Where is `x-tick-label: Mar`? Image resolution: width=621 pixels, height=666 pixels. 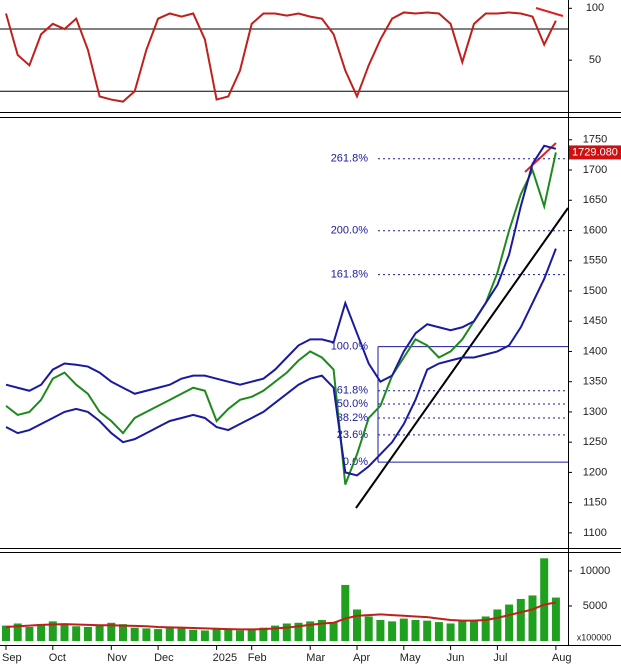 x-tick-label: Mar is located at coordinates (315, 658).